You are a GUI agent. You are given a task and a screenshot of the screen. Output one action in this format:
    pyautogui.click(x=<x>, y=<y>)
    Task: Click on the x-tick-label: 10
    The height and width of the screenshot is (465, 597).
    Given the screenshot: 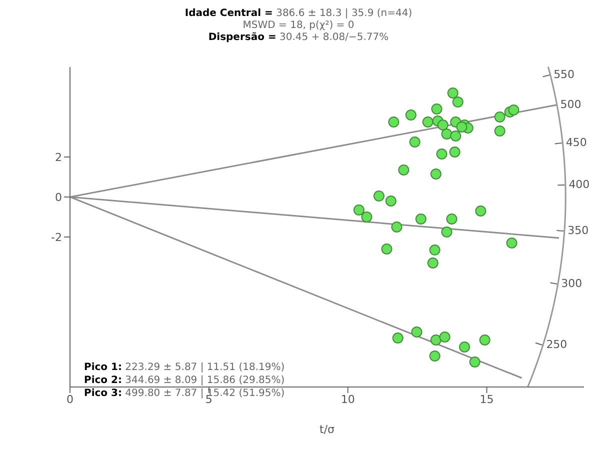 What is the action you would take?
    pyautogui.click(x=347, y=399)
    